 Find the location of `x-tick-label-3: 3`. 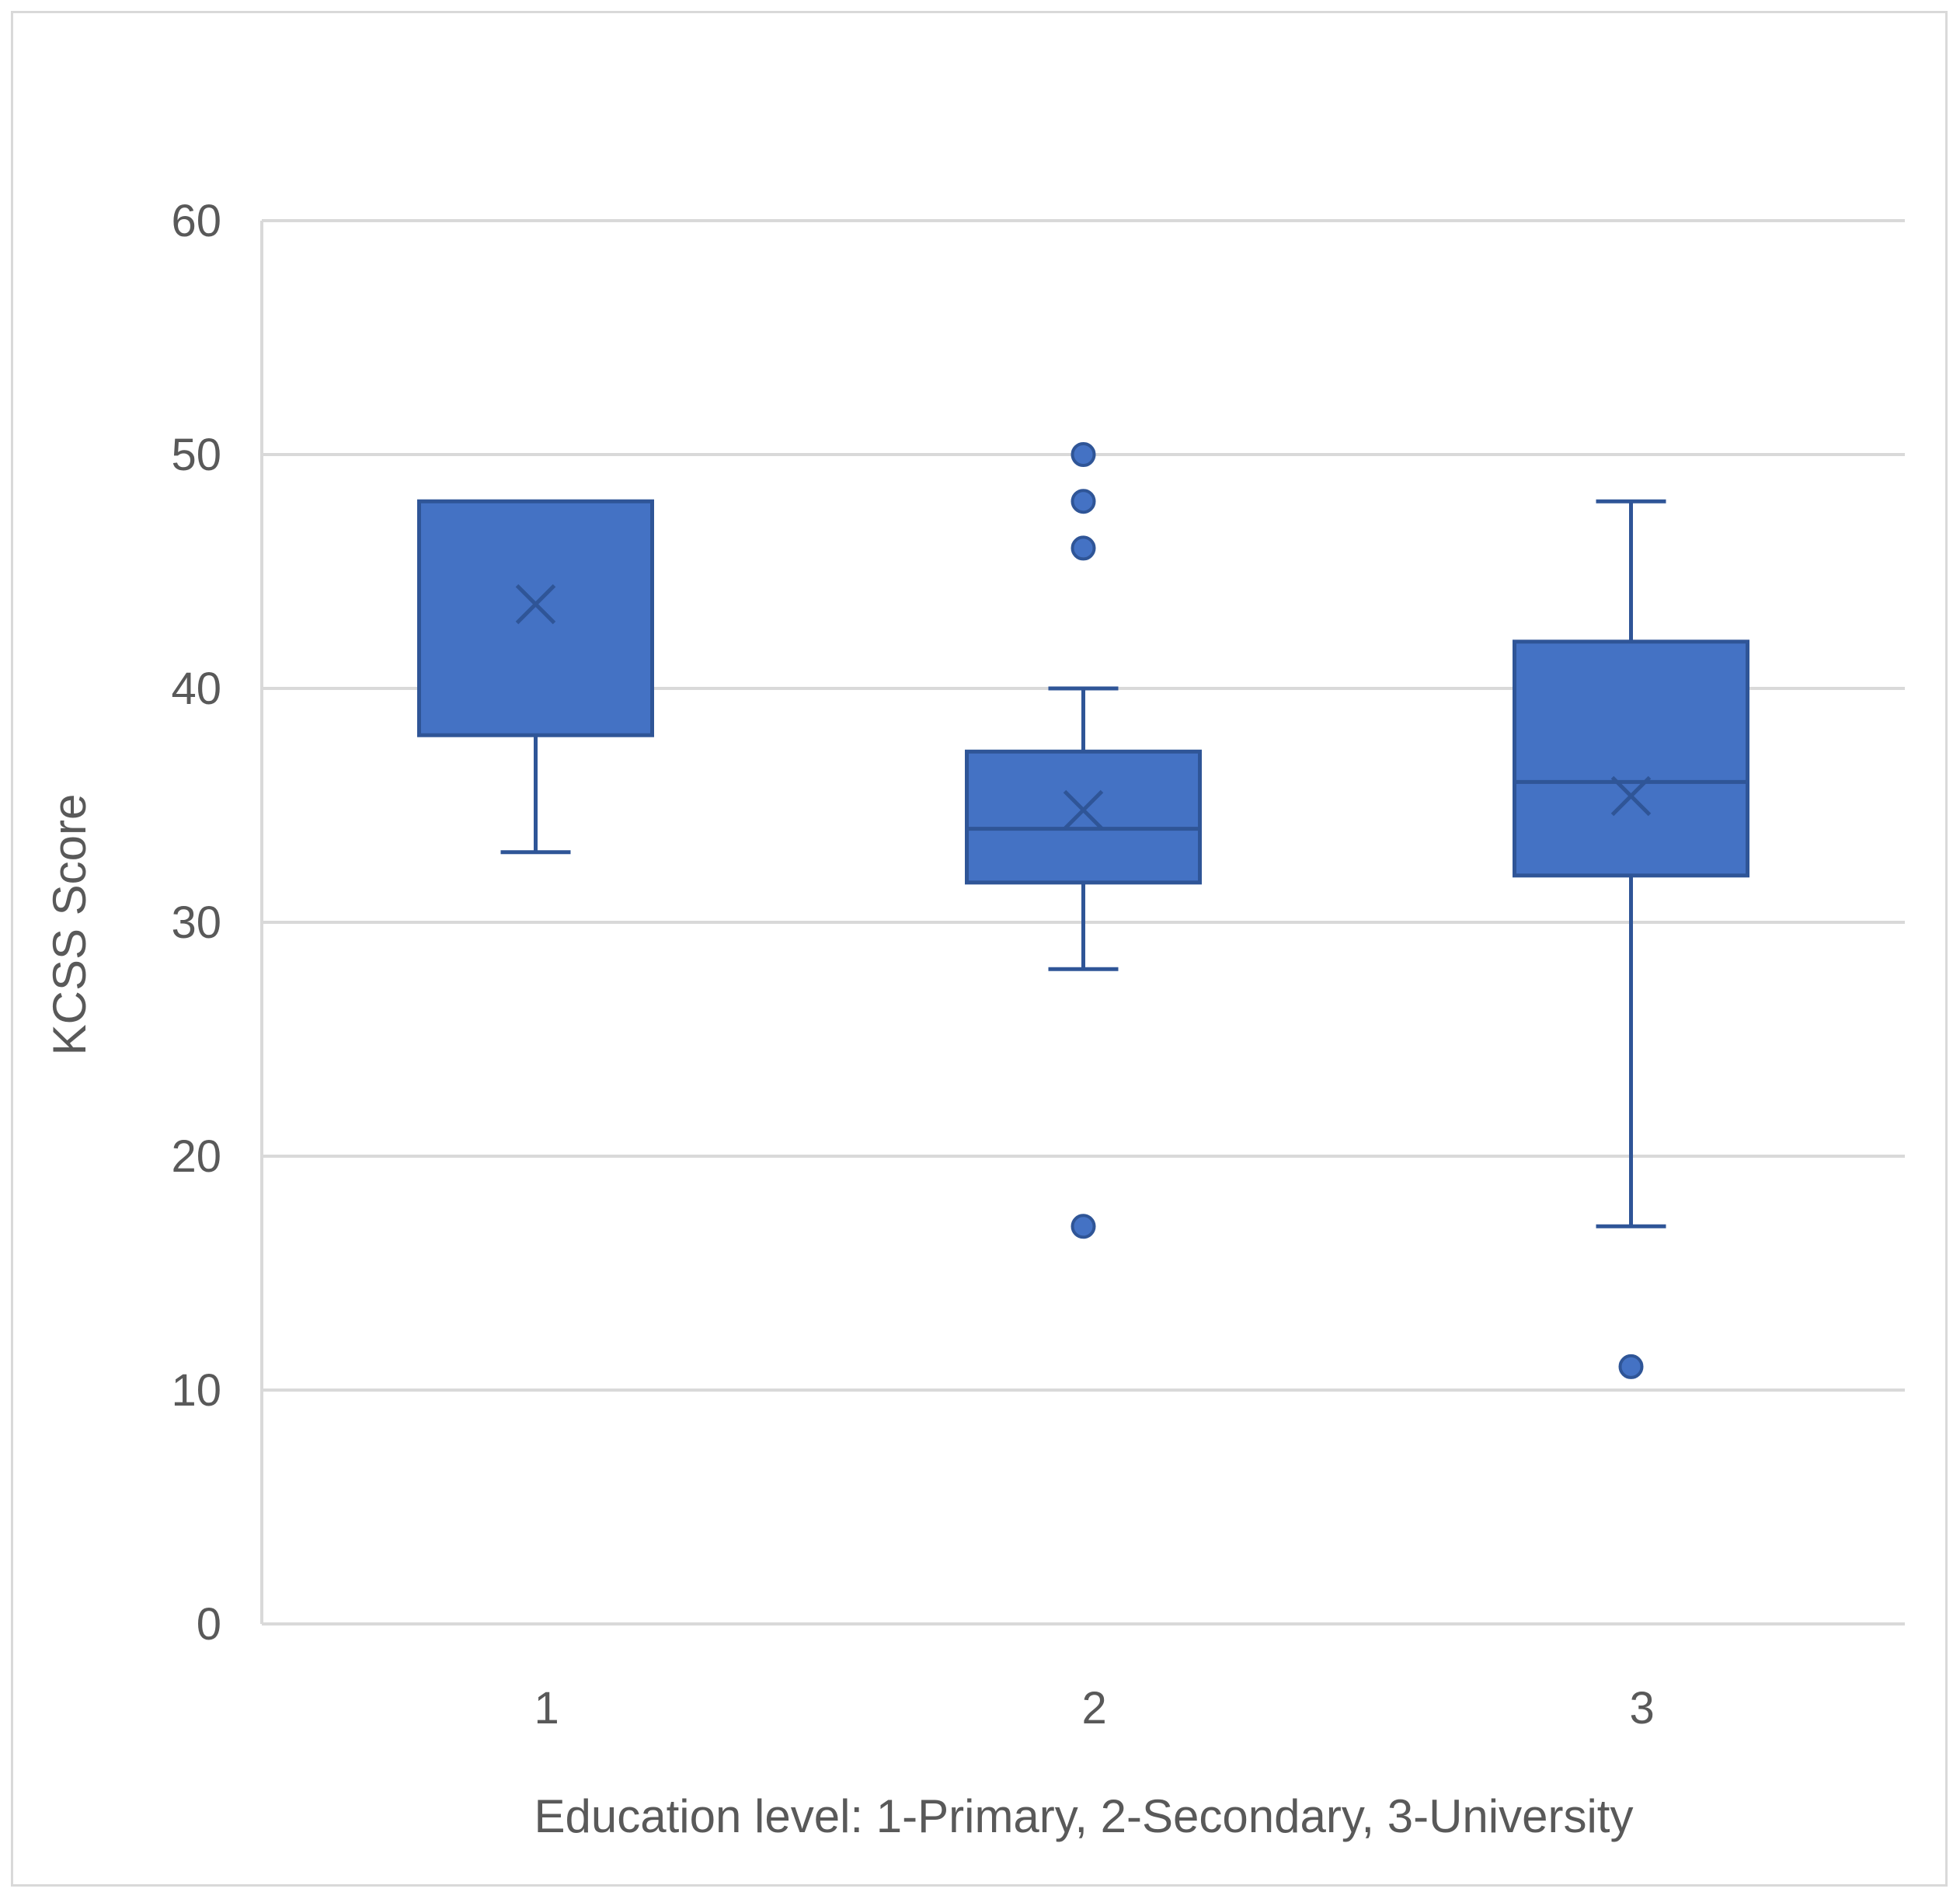

x-tick-label-3: 3 is located at coordinates (1642, 1708).